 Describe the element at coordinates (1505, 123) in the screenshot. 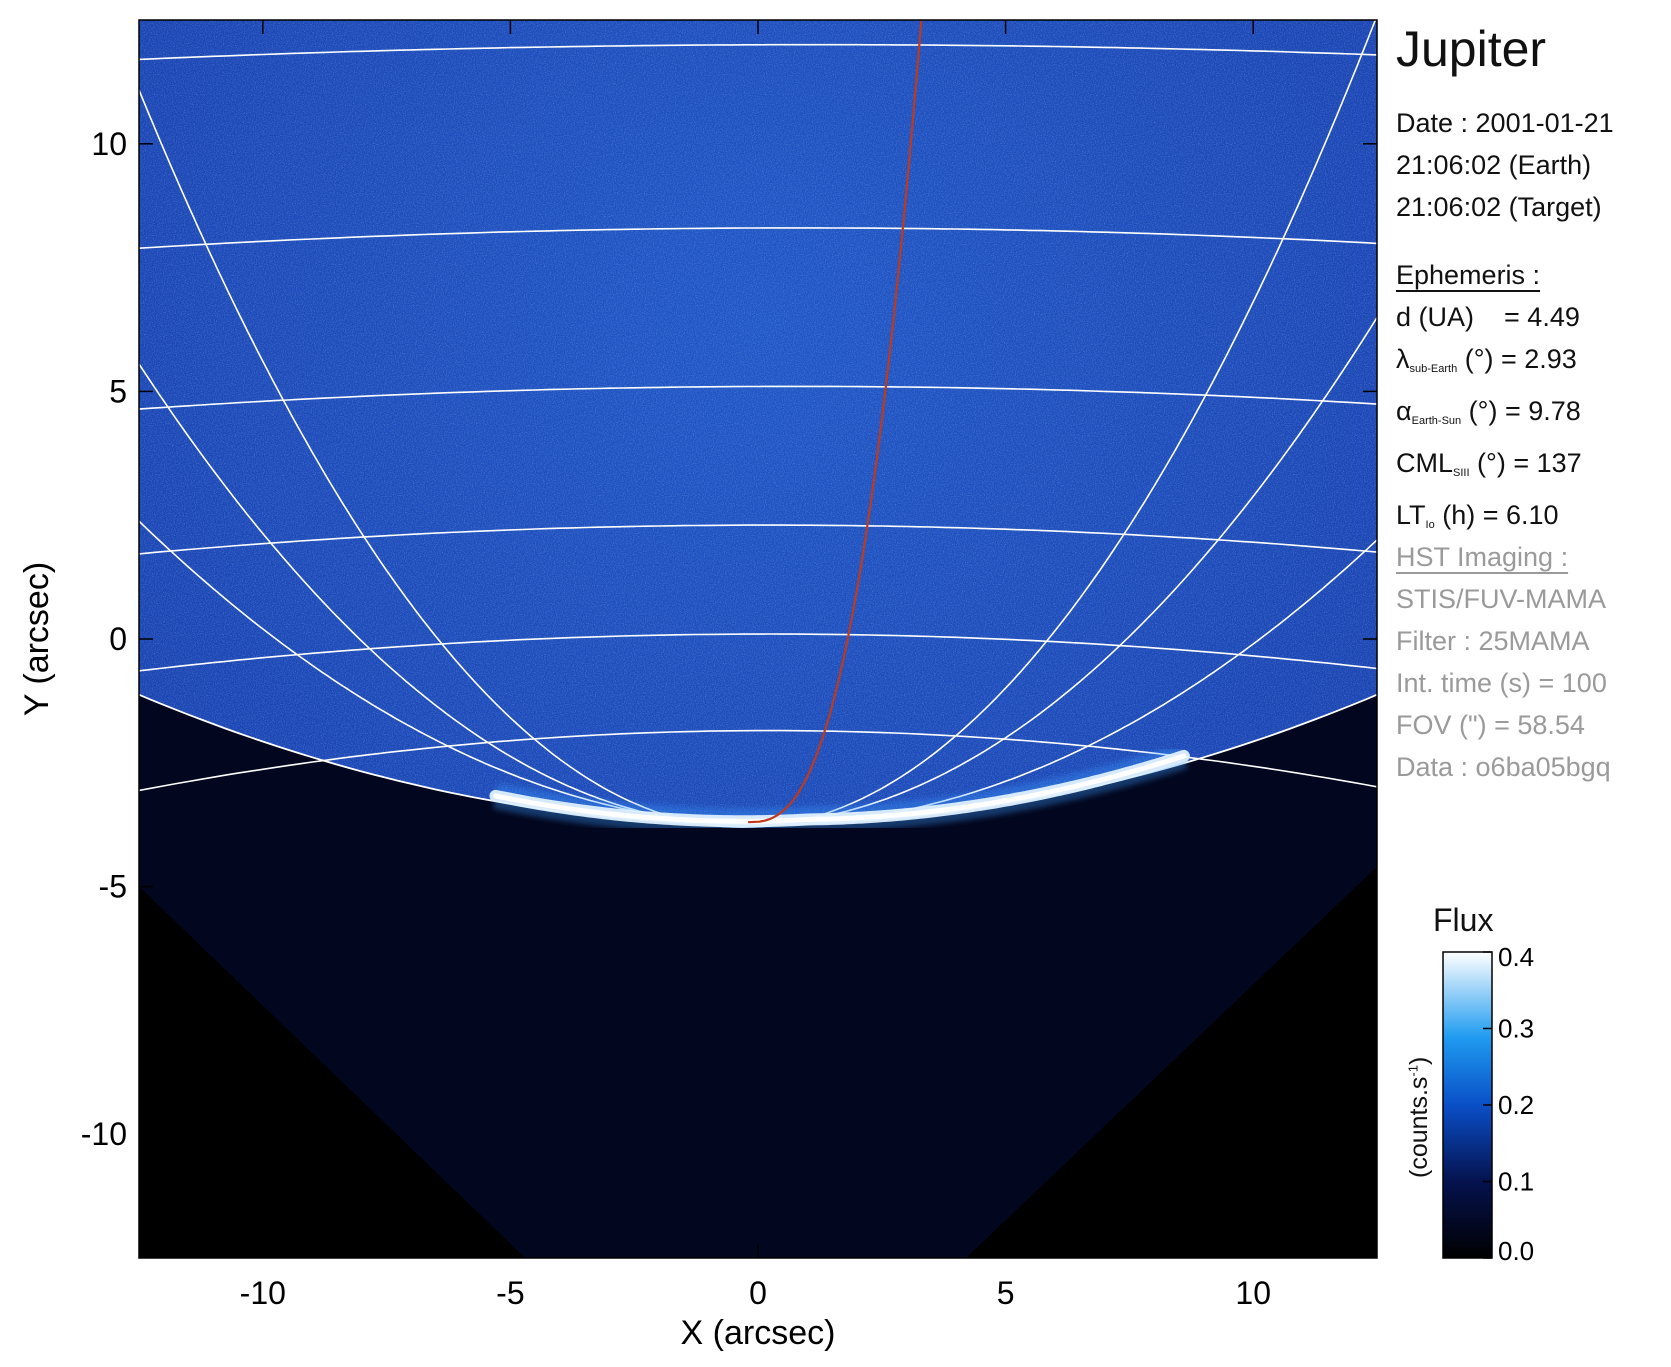

I see `date-text: Date : 2001-01-21` at that location.